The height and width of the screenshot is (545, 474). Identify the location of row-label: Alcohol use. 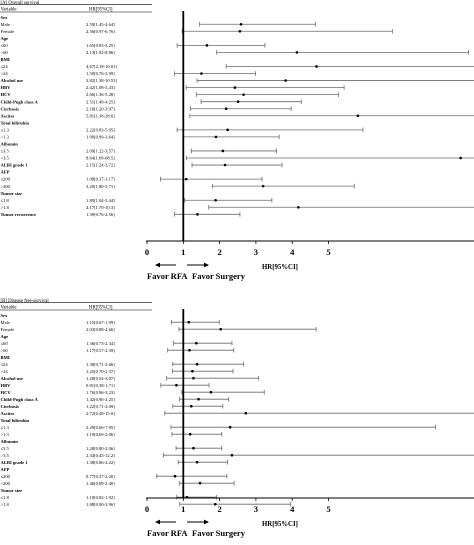
(12, 80).